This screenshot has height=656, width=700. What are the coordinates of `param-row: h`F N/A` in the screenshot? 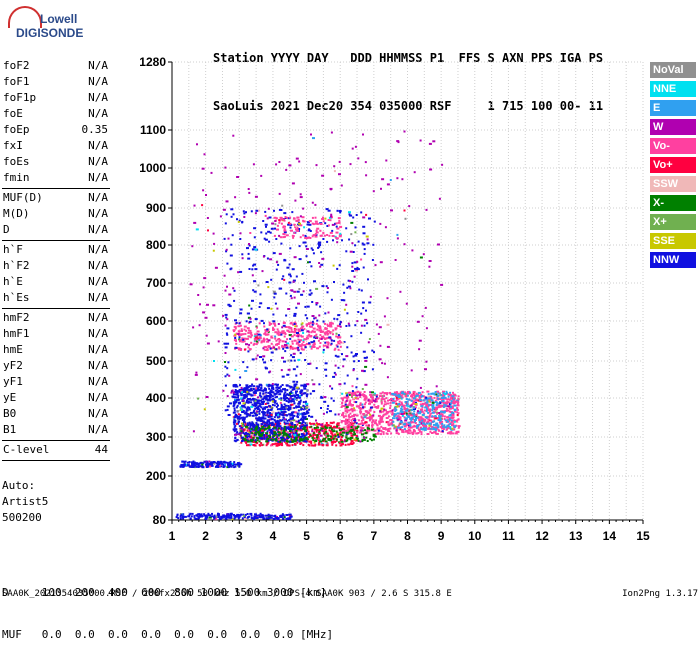 It's located at (56, 250).